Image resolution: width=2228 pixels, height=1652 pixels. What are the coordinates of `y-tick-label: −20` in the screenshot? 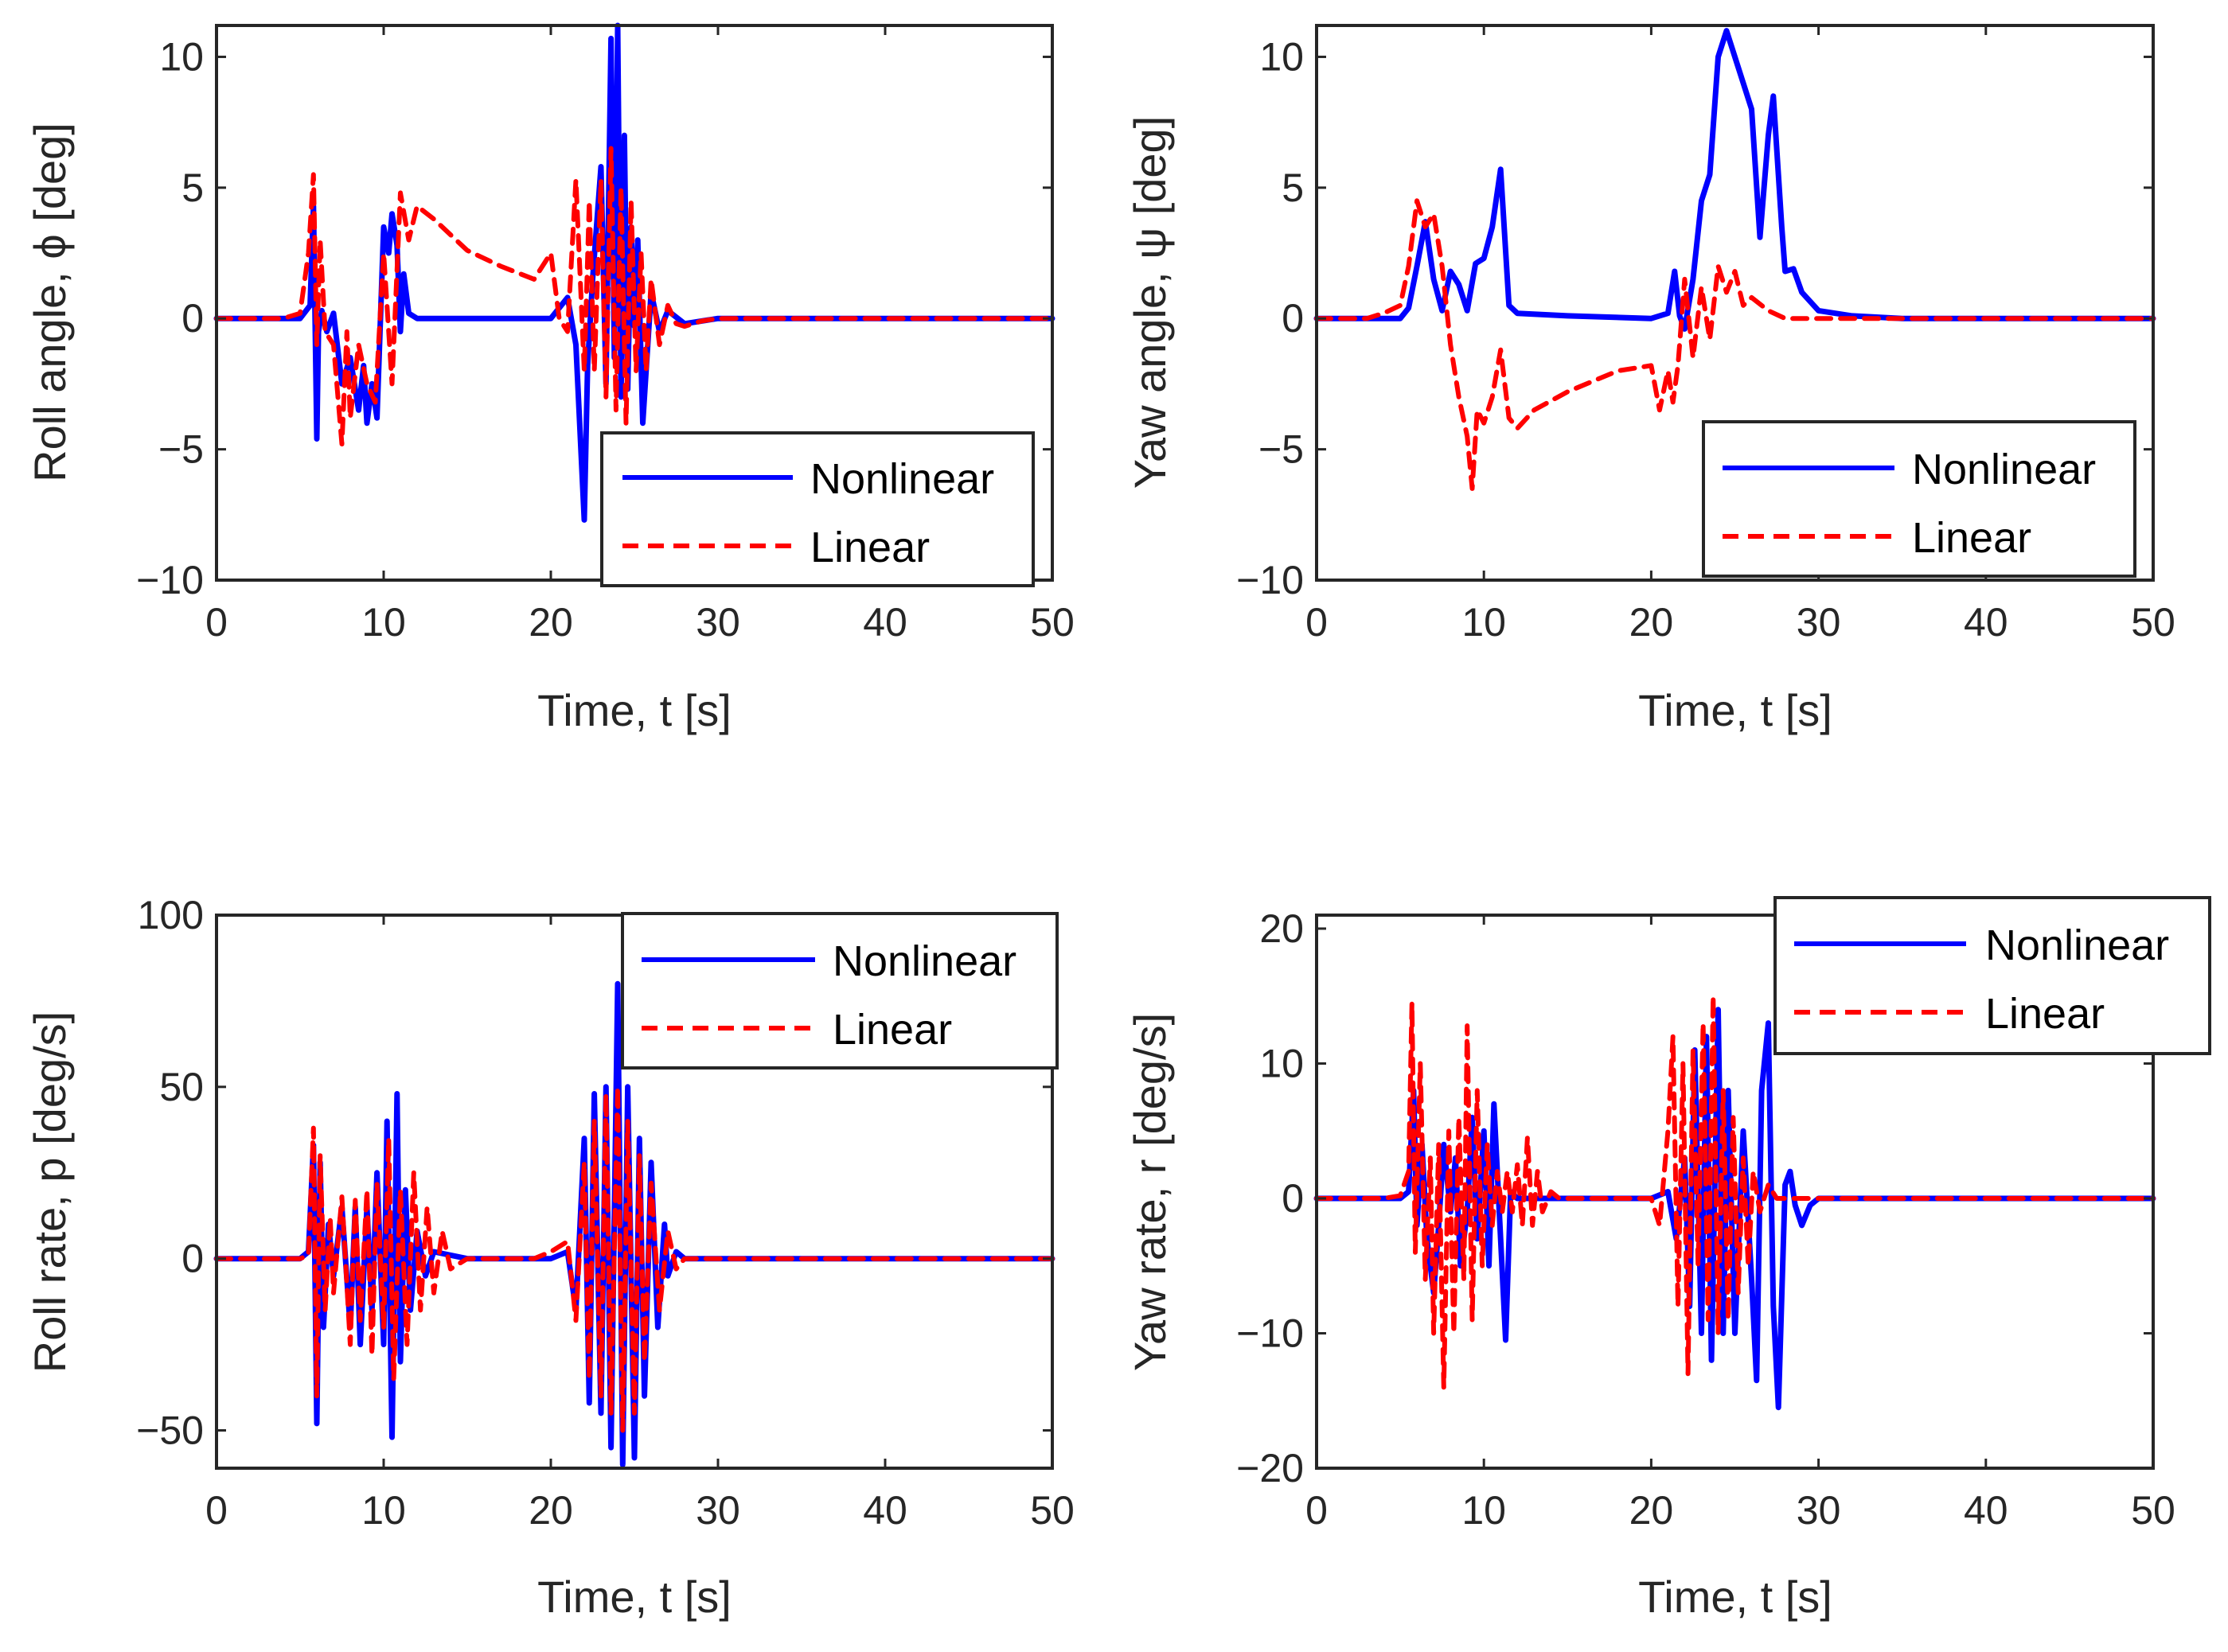 It's located at (1270, 1468).